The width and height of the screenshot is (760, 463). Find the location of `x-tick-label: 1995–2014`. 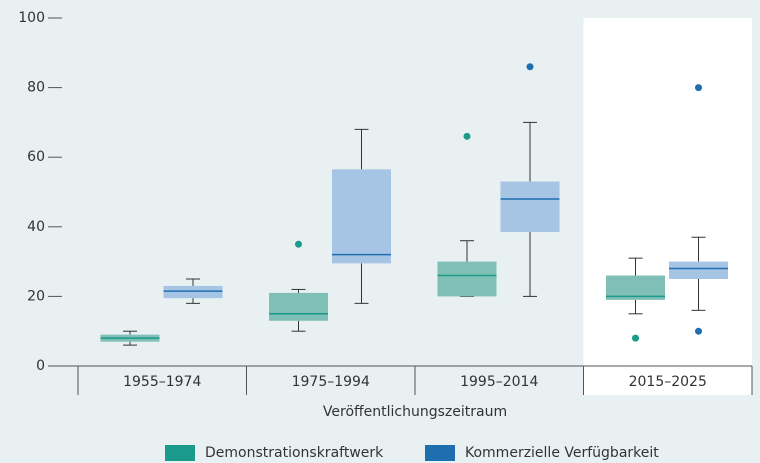

x-tick-label: 1995–2014 is located at coordinates (499, 382).